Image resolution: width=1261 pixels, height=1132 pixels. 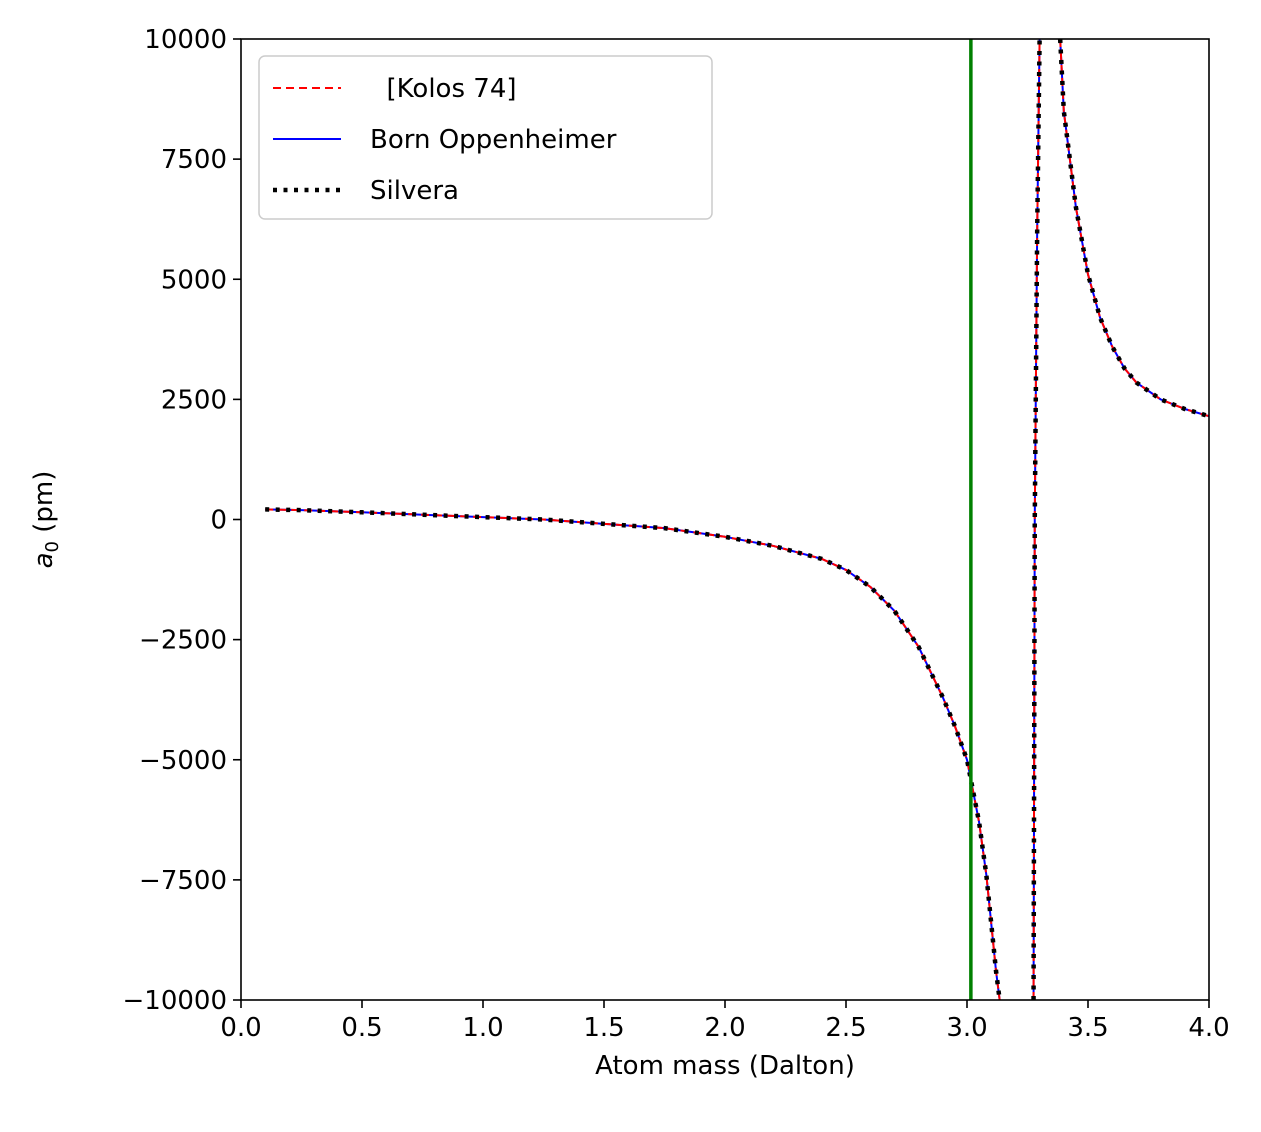 I want to click on legend-label: Silvera, so click(x=414, y=191).